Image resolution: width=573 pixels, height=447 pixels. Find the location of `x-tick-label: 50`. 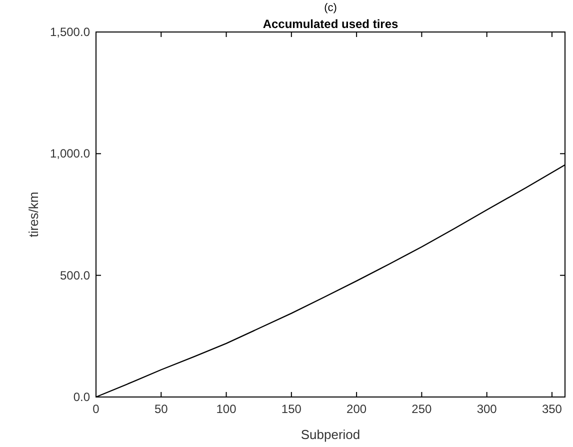

x-tick-label: 50 is located at coordinates (161, 409).